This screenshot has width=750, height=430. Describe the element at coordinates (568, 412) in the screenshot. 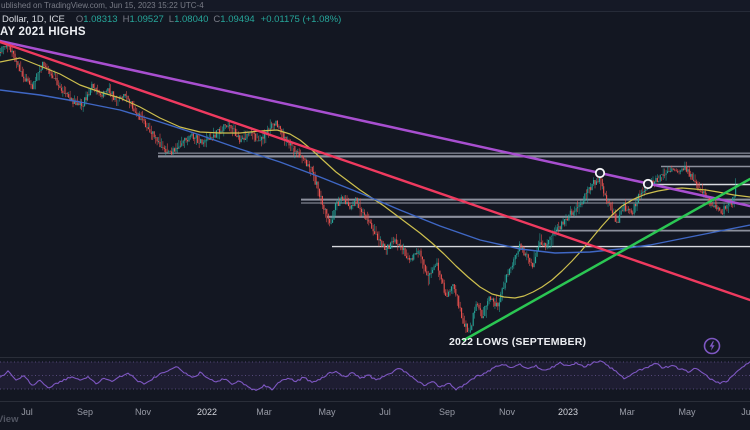

I see `x-axis-label: 2023` at that location.